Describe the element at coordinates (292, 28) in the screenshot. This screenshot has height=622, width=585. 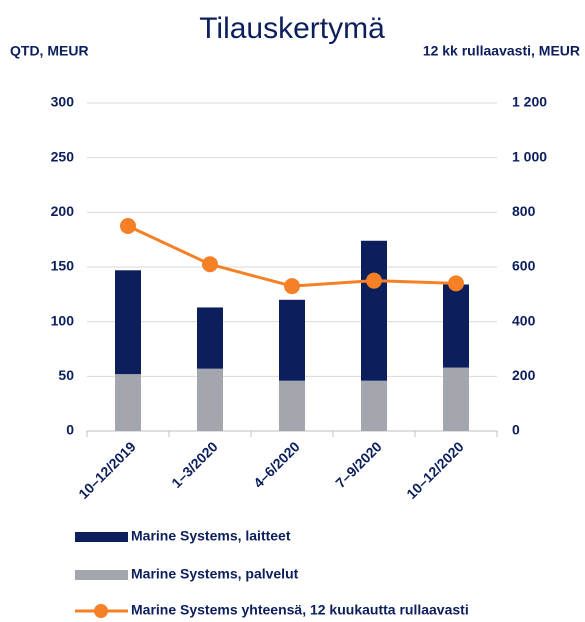
I see `chart-title: Tilauskertymä` at that location.